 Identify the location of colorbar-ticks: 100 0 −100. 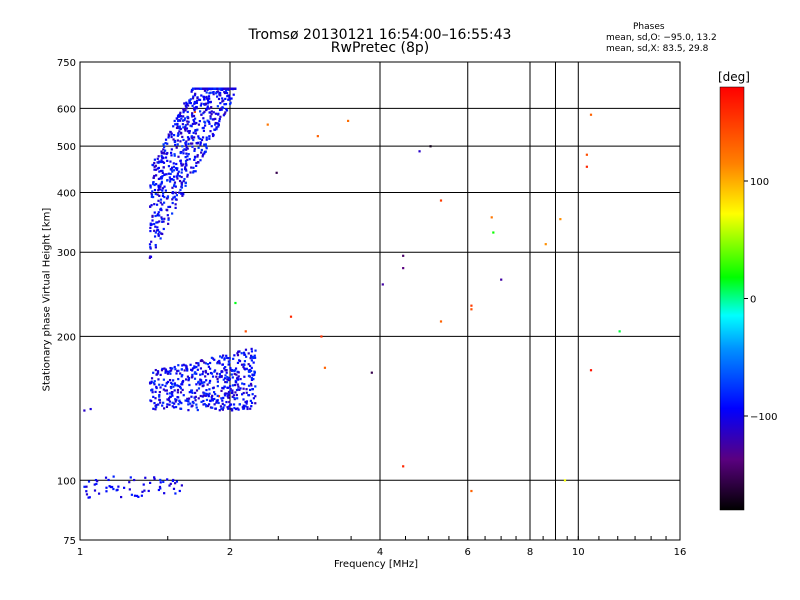
(760, 300).